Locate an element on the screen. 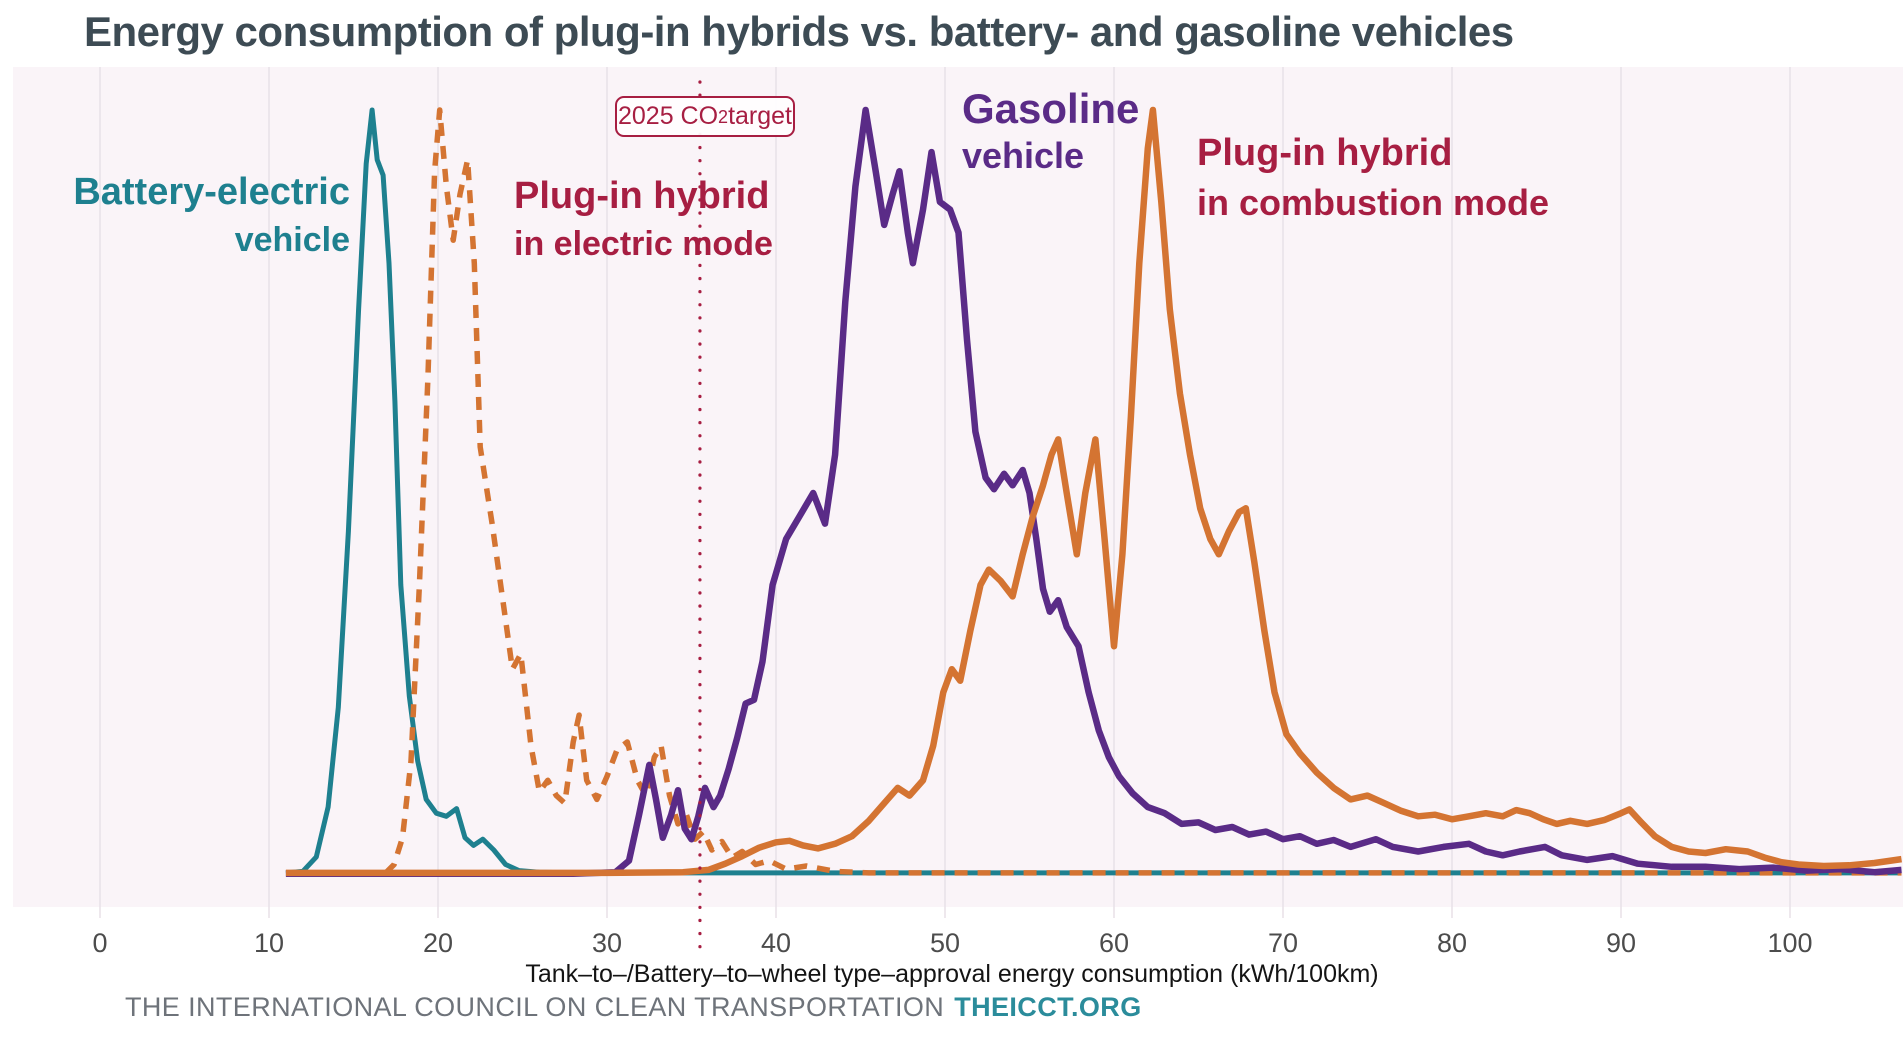  legend-phev-electric-line2: in electric mode is located at coordinates (643, 243).